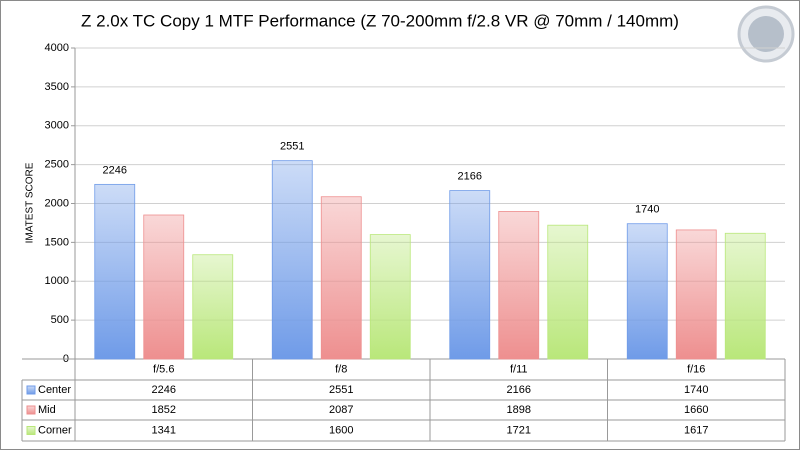  I want to click on table-value: 2087, so click(341, 410).